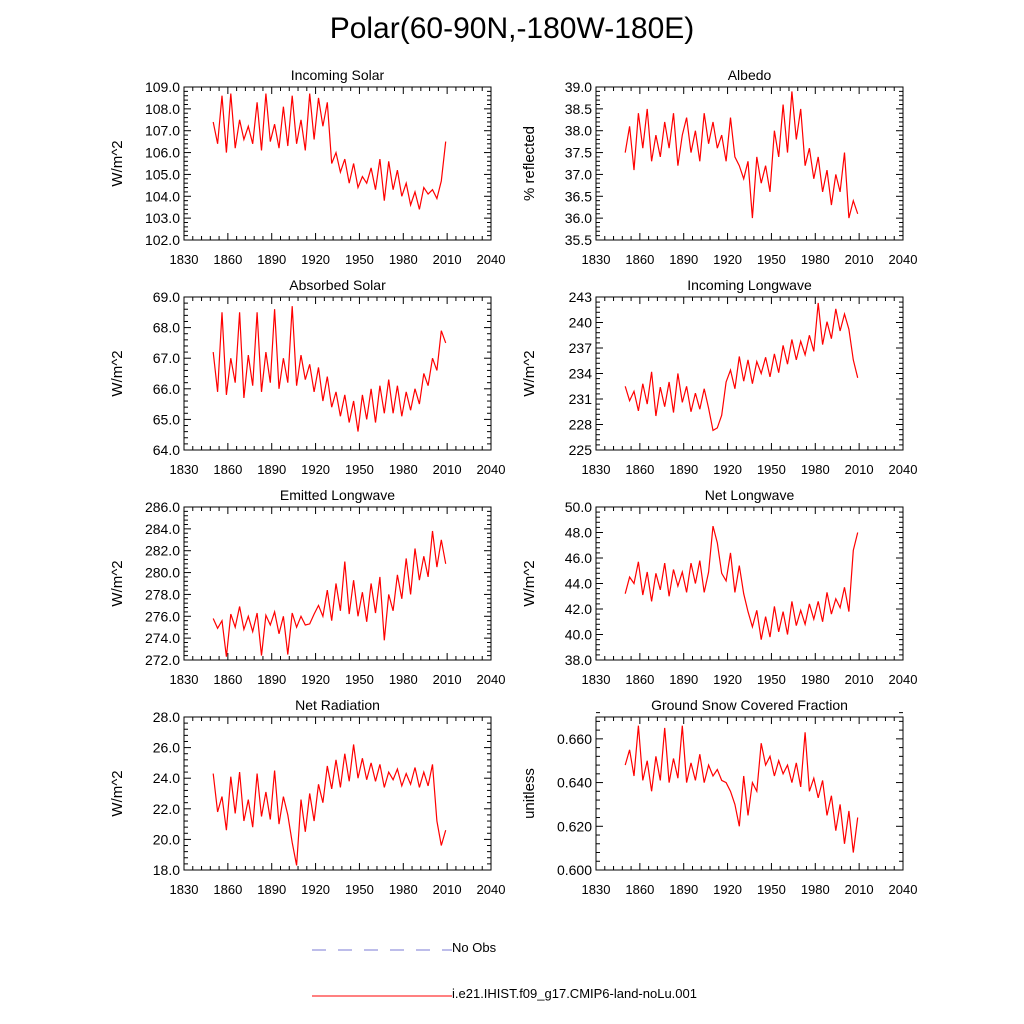 This screenshot has height=1024, width=1024. What do you see at coordinates (337, 705) in the screenshot?
I see `chart-title: Net Radiation` at bounding box center [337, 705].